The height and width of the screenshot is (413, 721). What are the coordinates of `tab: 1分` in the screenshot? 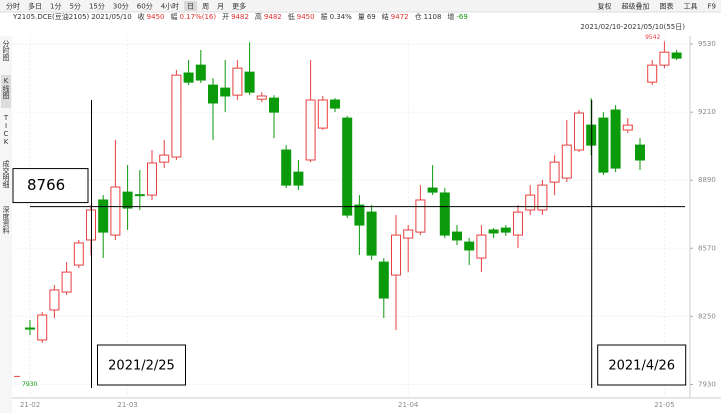 It's located at (55, 6).